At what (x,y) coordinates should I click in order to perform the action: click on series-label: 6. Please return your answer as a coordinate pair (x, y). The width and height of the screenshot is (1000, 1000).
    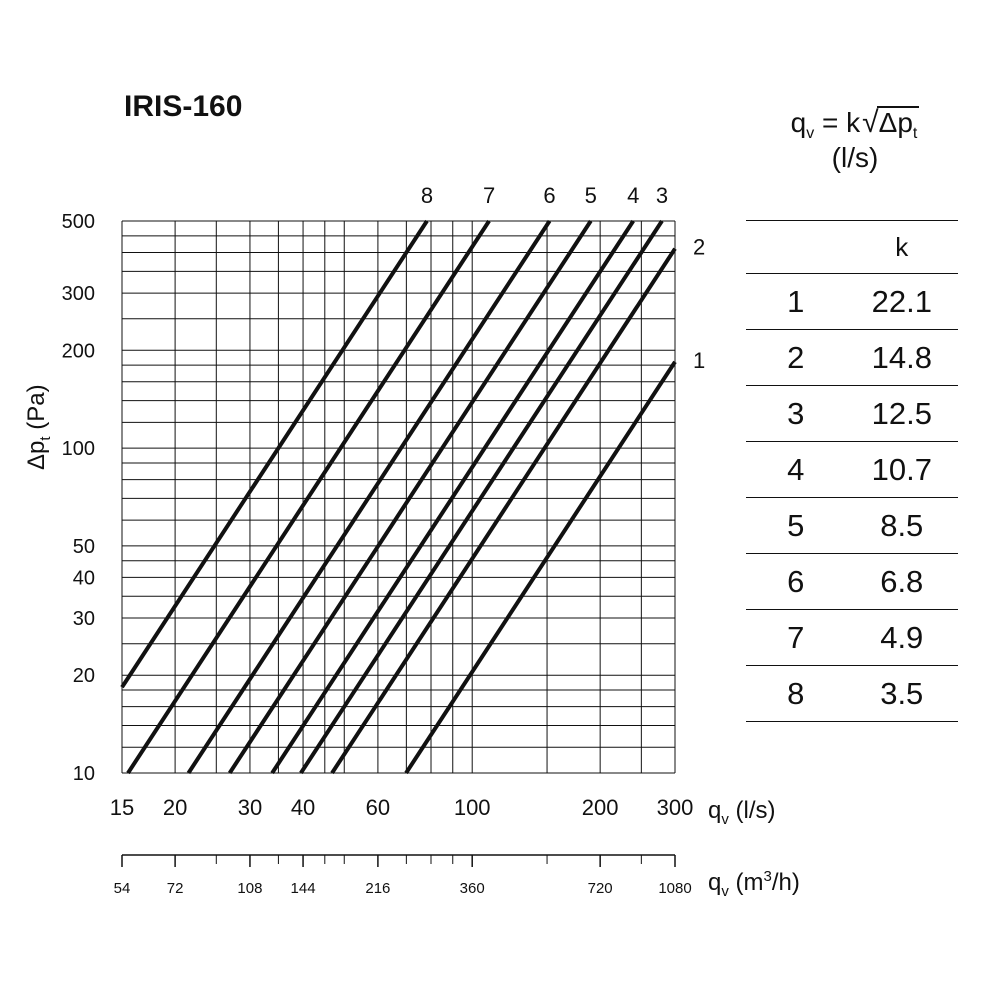
    Looking at the image, I should click on (549, 195).